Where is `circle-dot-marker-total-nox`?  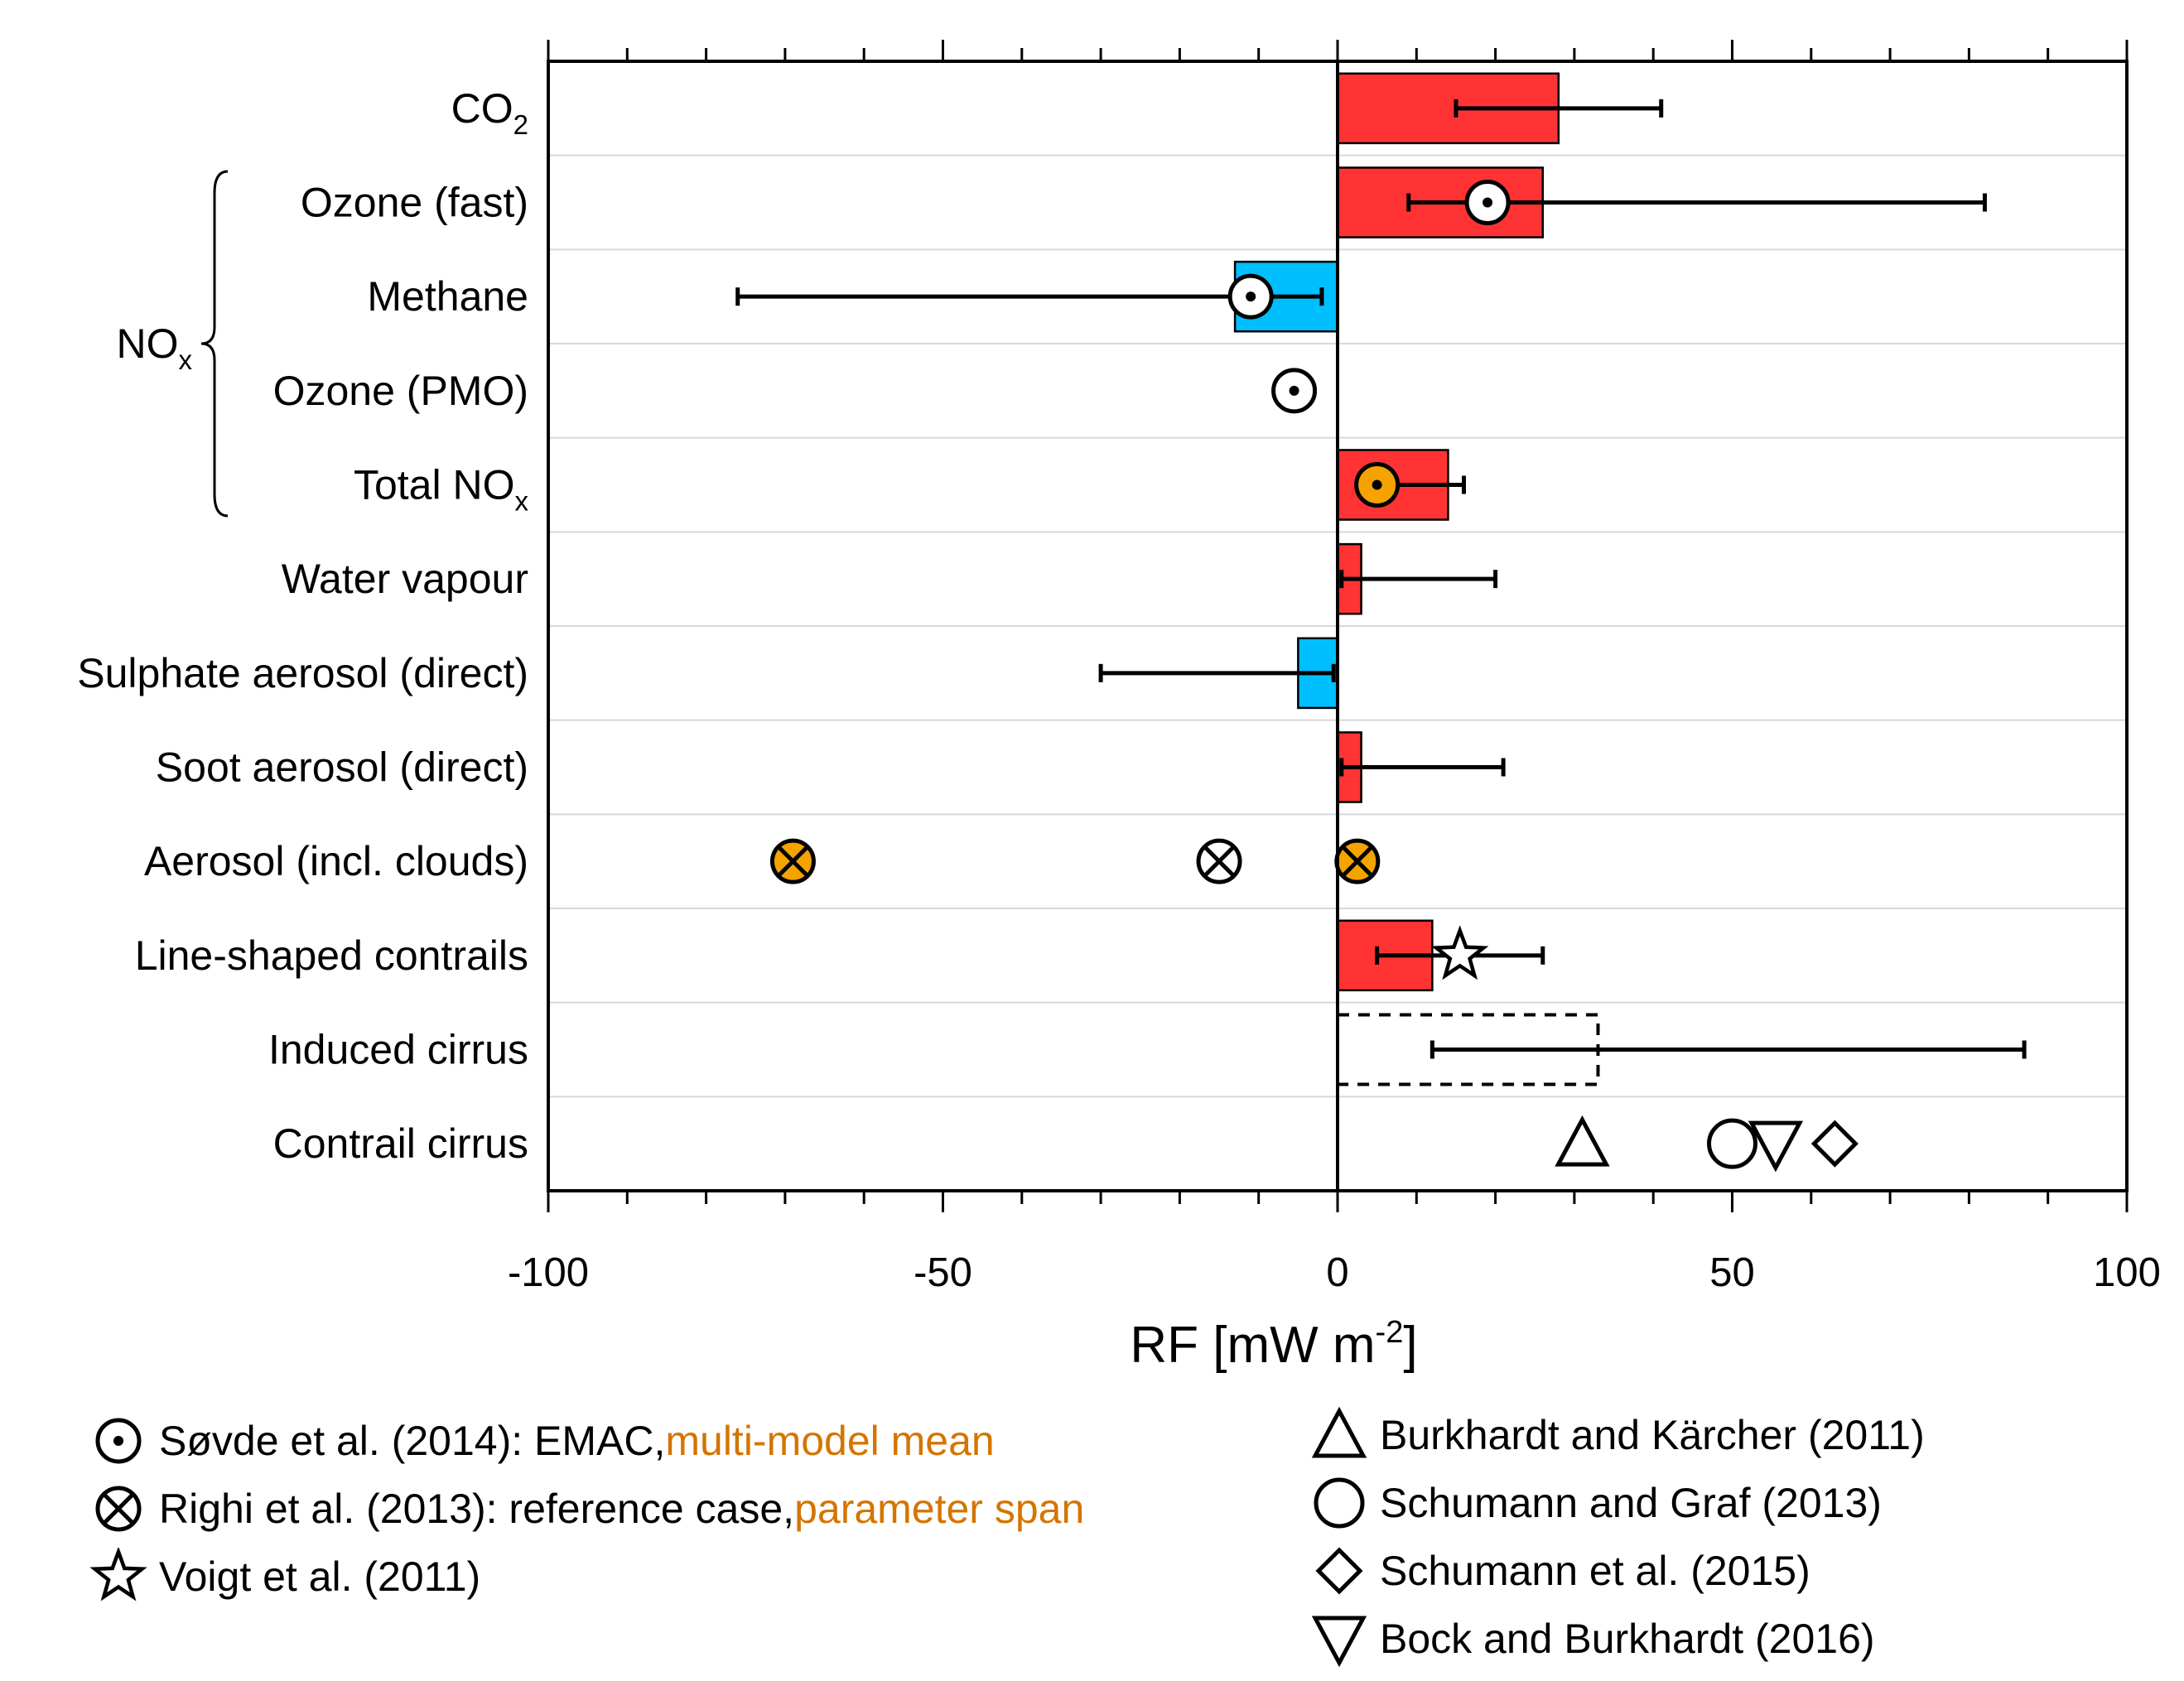 circle-dot-marker-total-nox is located at coordinates (1377, 485).